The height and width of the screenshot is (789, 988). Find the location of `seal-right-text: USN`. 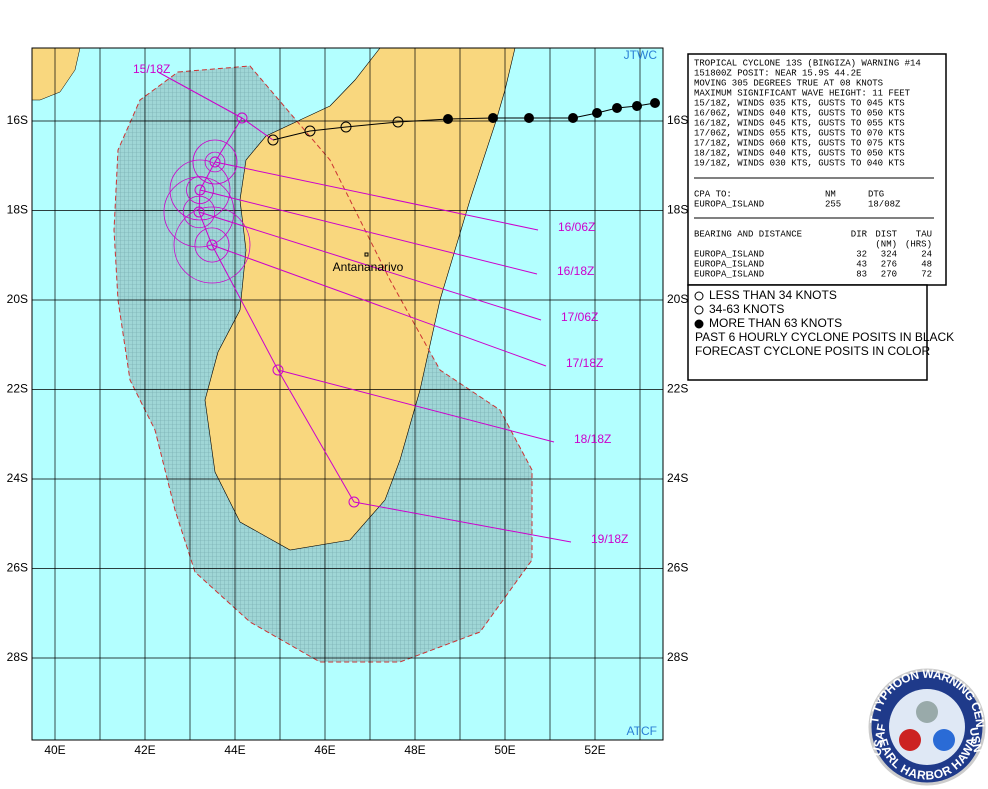

seal-right-text: USN is located at coordinates (976, 739).